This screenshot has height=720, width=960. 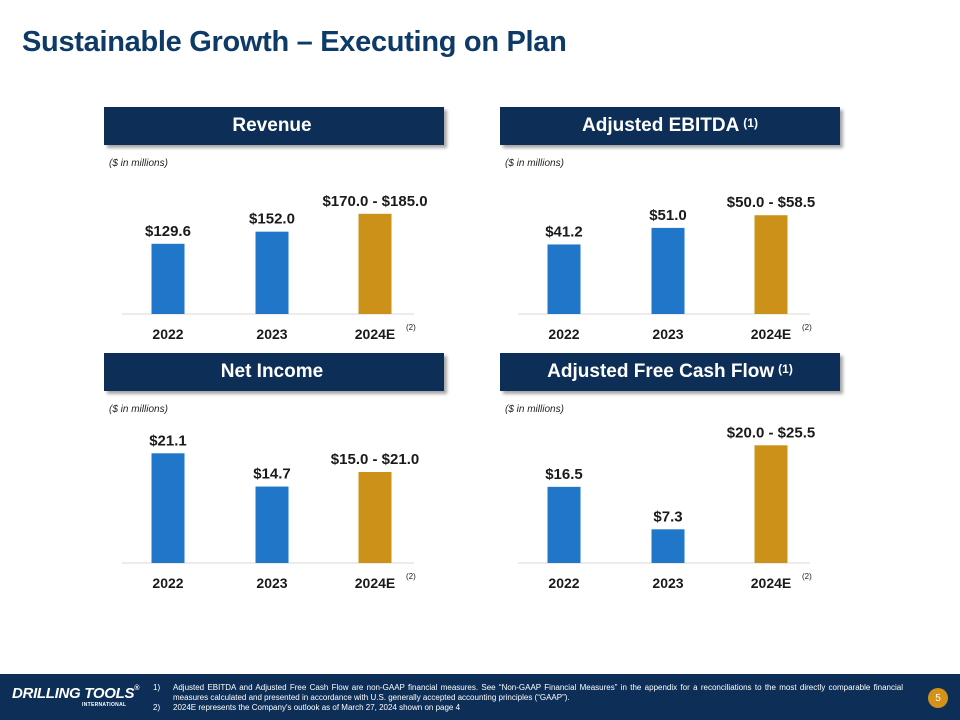 What do you see at coordinates (771, 202) in the screenshot?
I see `data-label: $50.0 - $58.5` at bounding box center [771, 202].